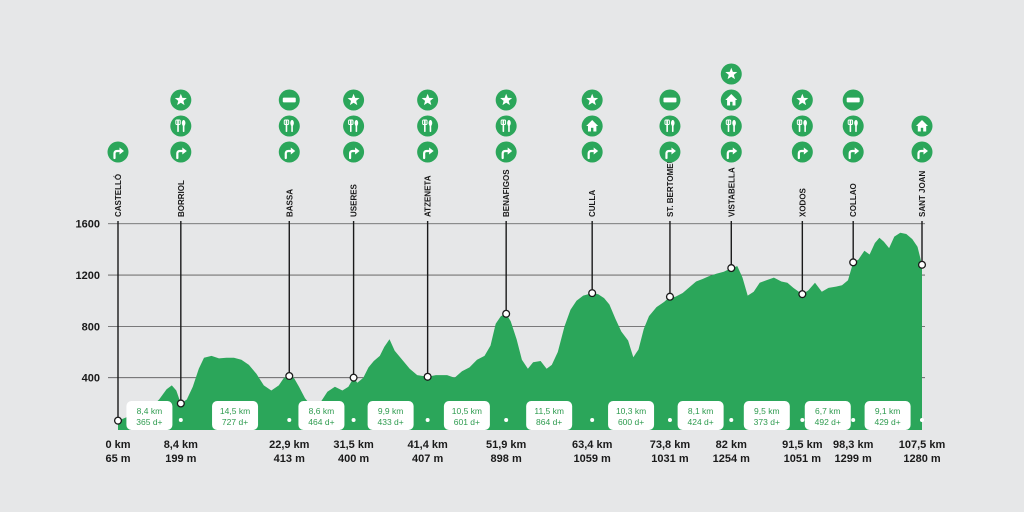 This screenshot has height=512, width=1024. Describe the element at coordinates (118, 195) in the screenshot. I see `waypoint-name: CASTELLÓ` at that location.